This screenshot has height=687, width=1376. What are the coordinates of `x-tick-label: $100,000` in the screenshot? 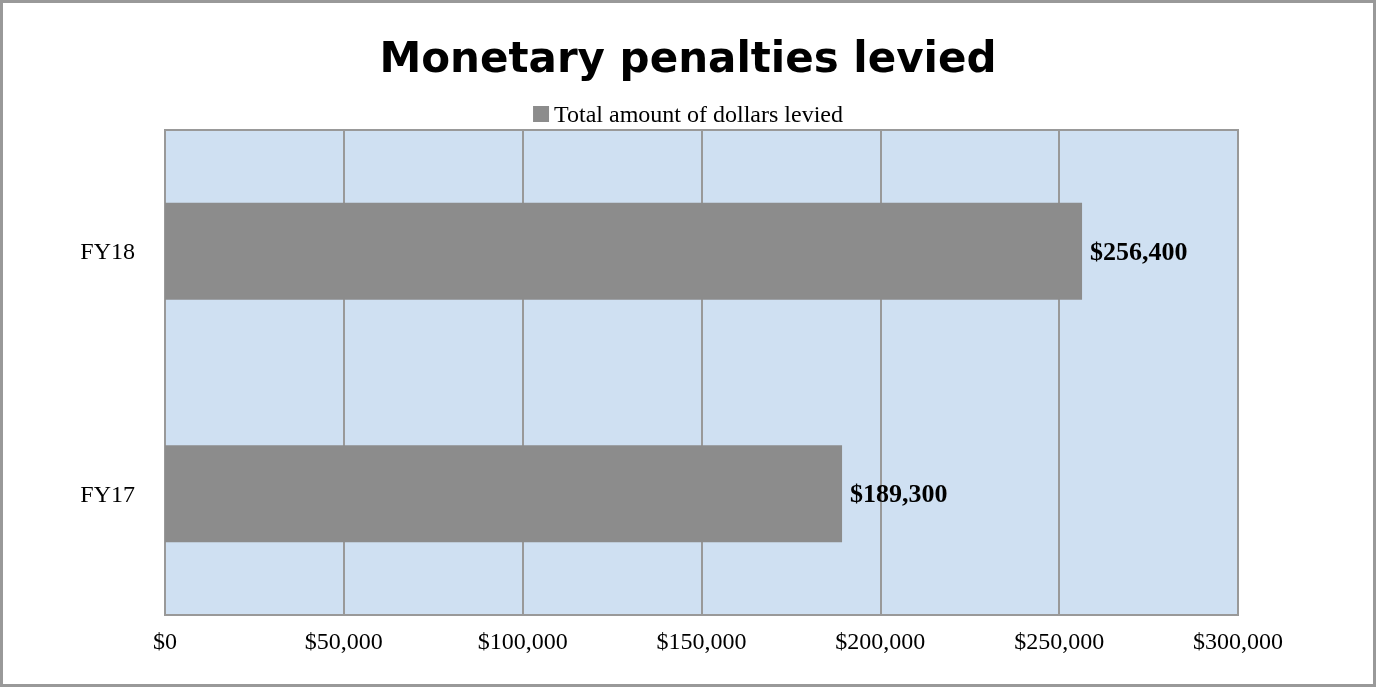 It's located at (522, 641).